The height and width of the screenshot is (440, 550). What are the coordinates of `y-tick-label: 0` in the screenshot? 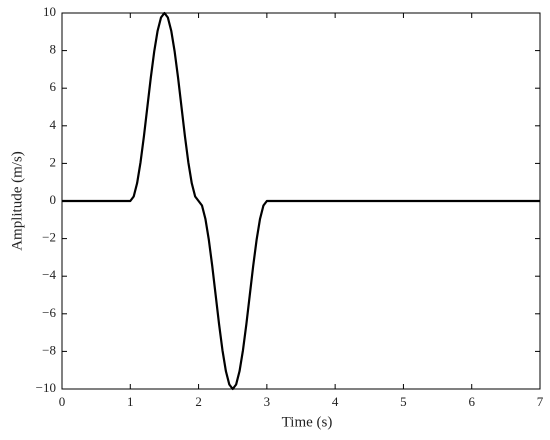 It's located at (53, 199).